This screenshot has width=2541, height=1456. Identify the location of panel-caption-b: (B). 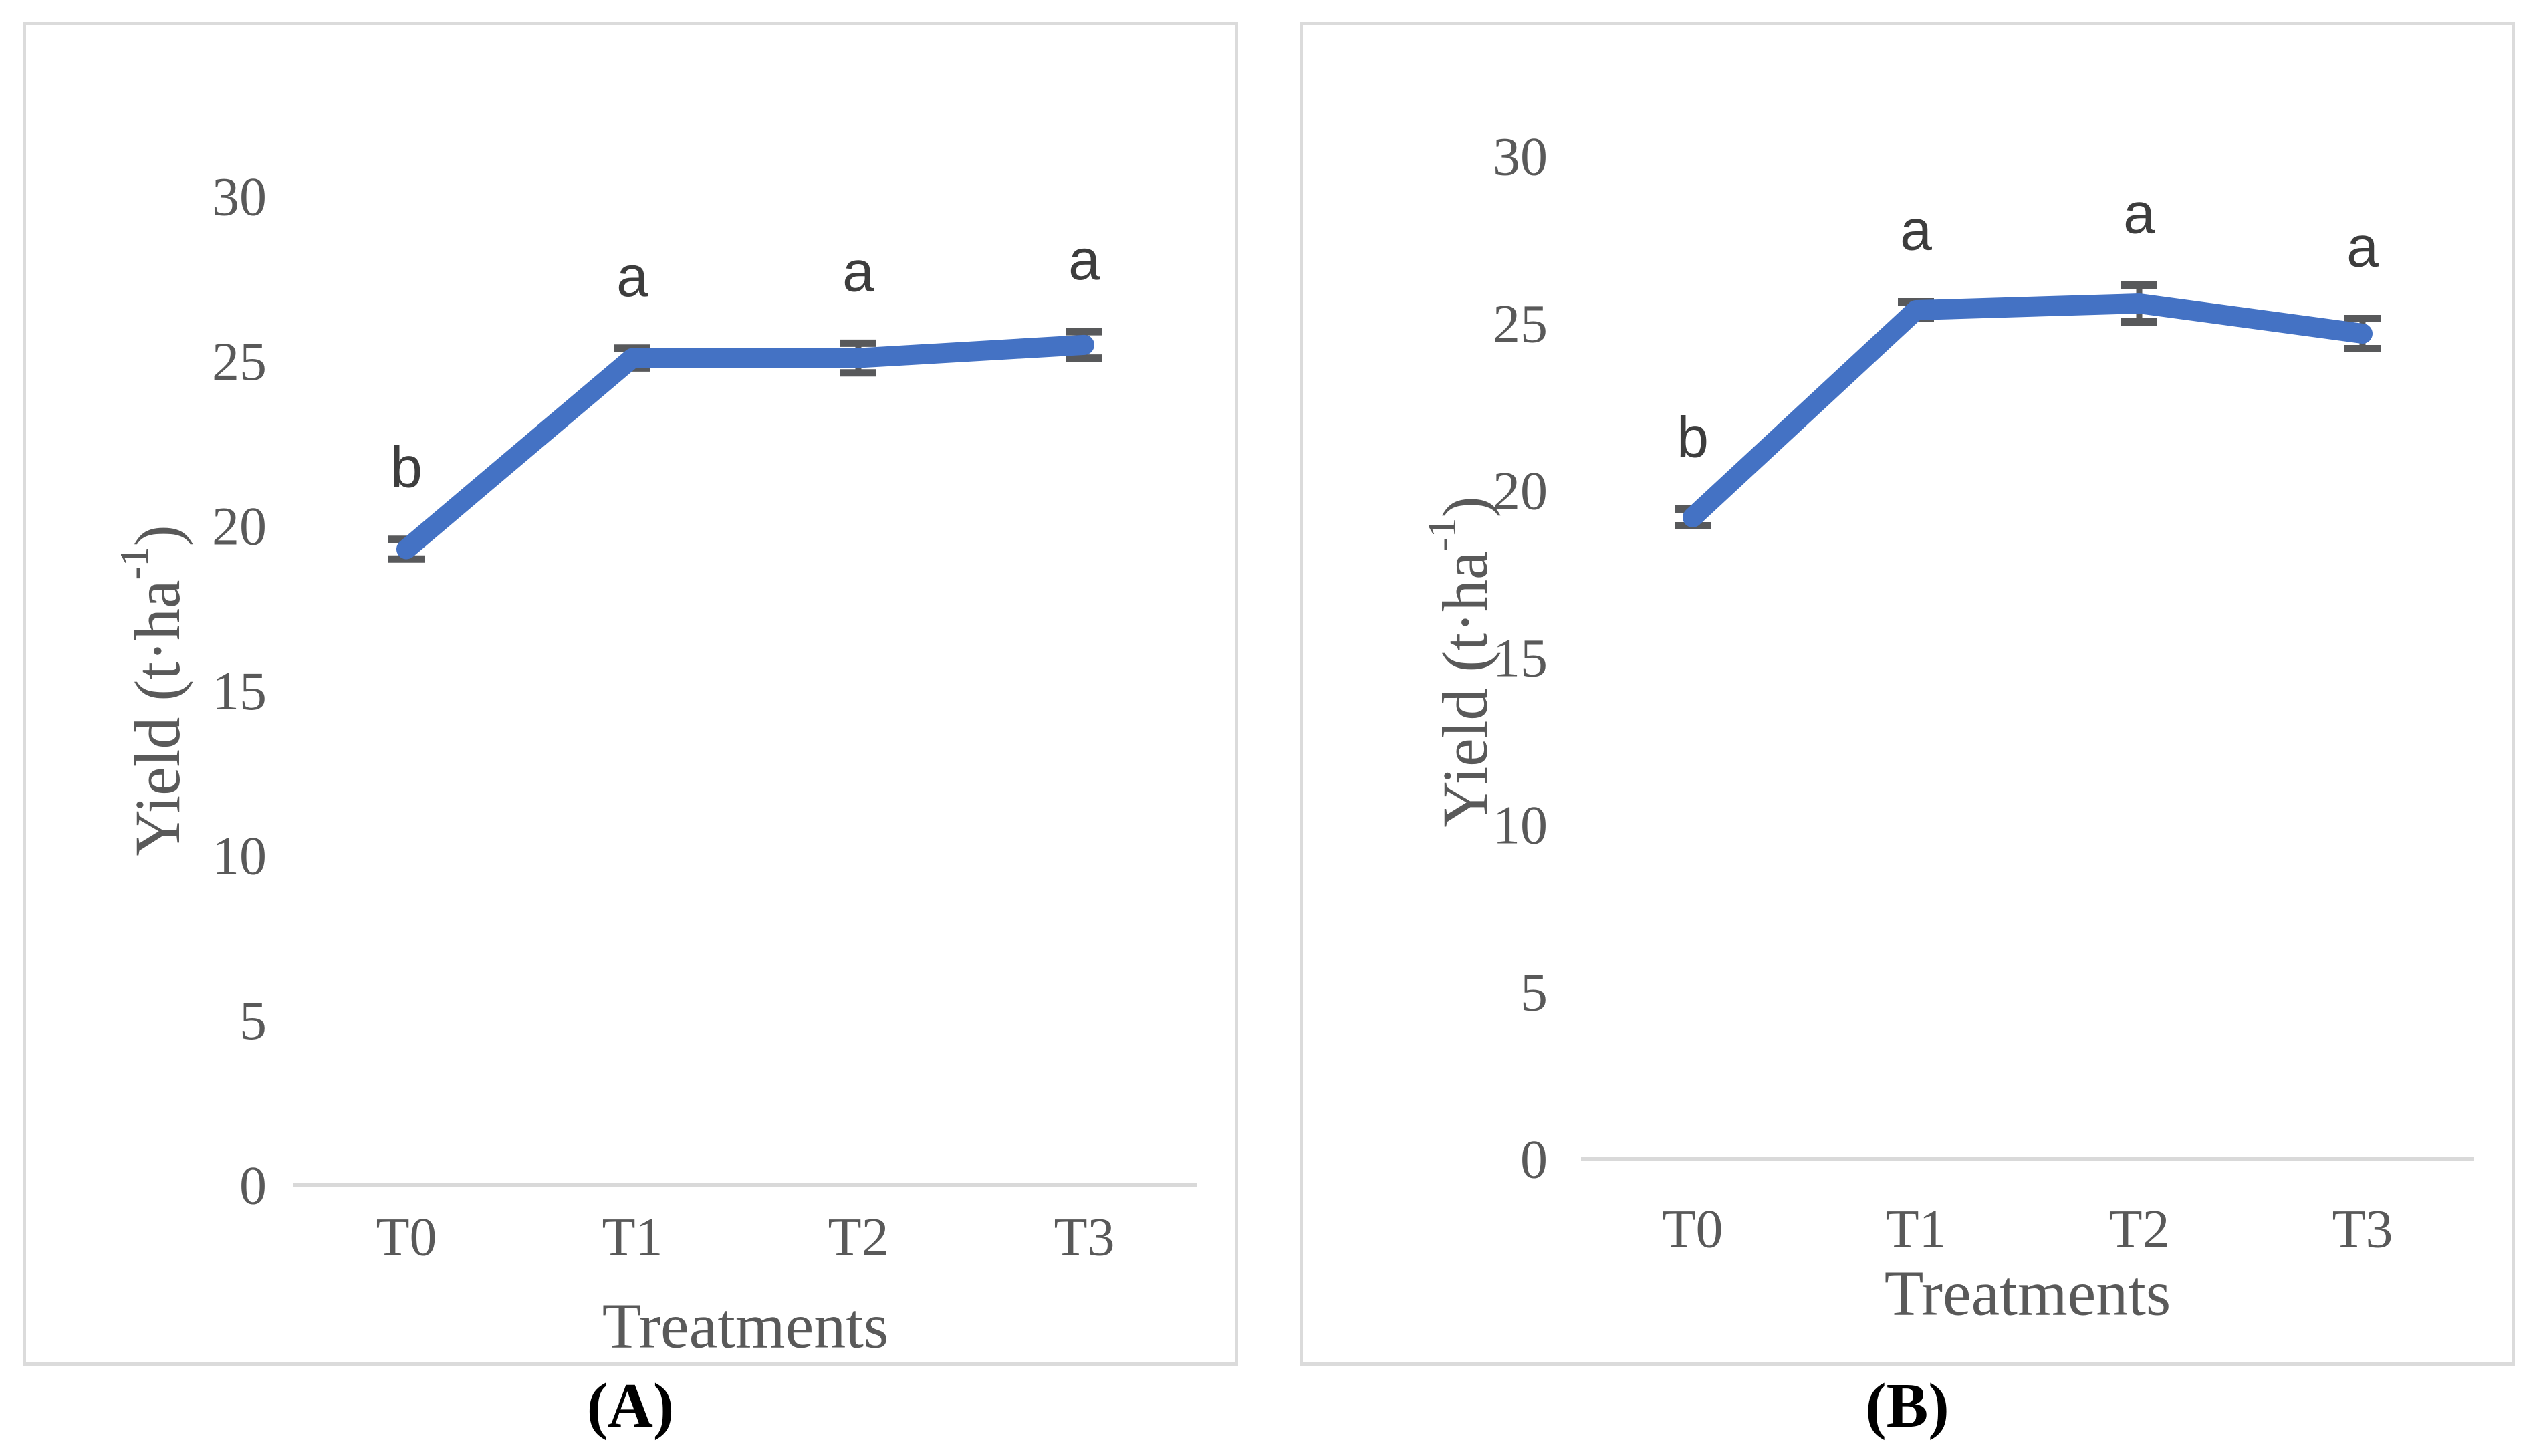
(1907, 1406).